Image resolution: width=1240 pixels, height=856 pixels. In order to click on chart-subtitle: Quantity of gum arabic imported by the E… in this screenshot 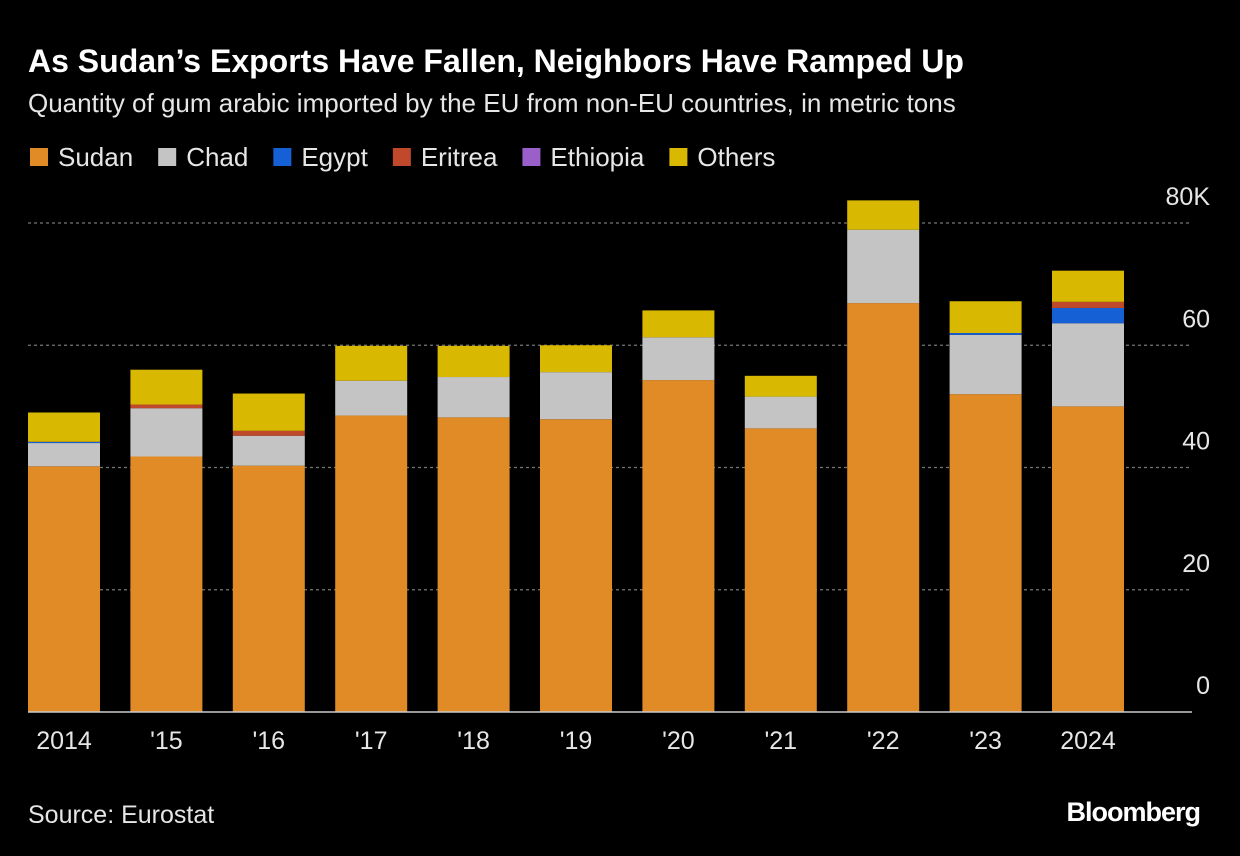, I will do `click(492, 103)`.